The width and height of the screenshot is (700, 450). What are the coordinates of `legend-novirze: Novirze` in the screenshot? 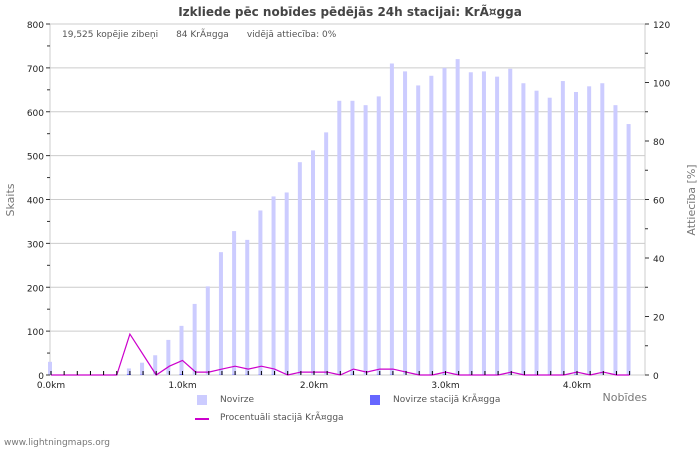 It's located at (237, 400).